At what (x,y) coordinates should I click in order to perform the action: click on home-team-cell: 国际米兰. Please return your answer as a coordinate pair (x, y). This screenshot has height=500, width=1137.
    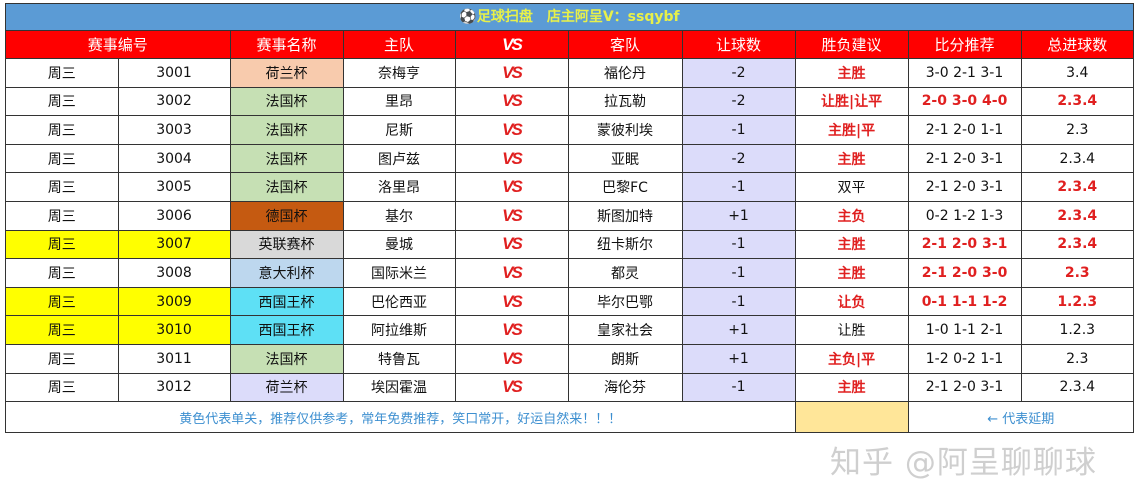
    Looking at the image, I should click on (399, 273).